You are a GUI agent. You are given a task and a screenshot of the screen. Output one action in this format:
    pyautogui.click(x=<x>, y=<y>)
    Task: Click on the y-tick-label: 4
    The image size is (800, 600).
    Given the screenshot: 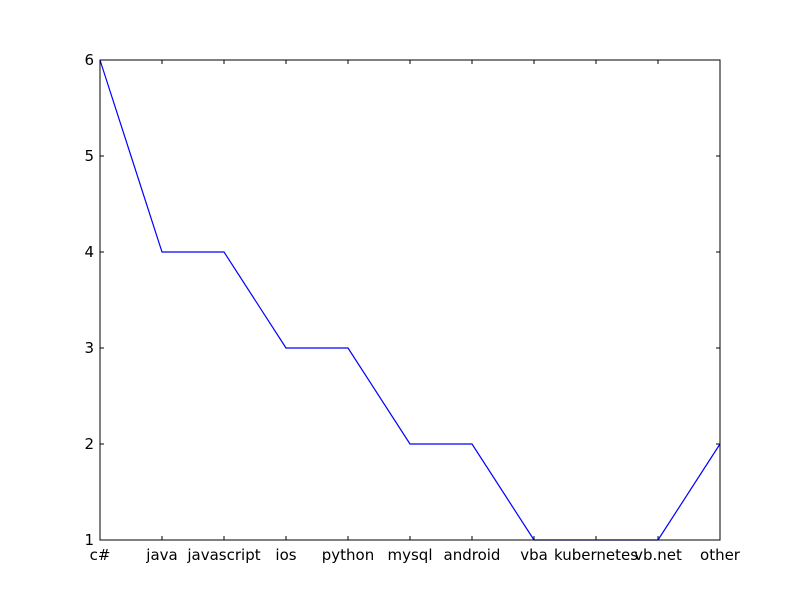 What is the action you would take?
    pyautogui.click(x=89, y=252)
    